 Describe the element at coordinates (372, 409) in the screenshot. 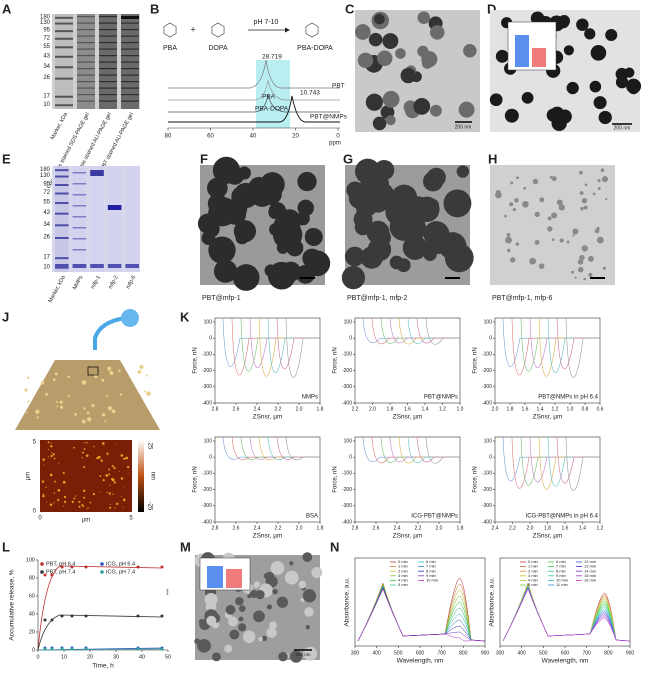

I see `tick-label: 2.0` at that location.